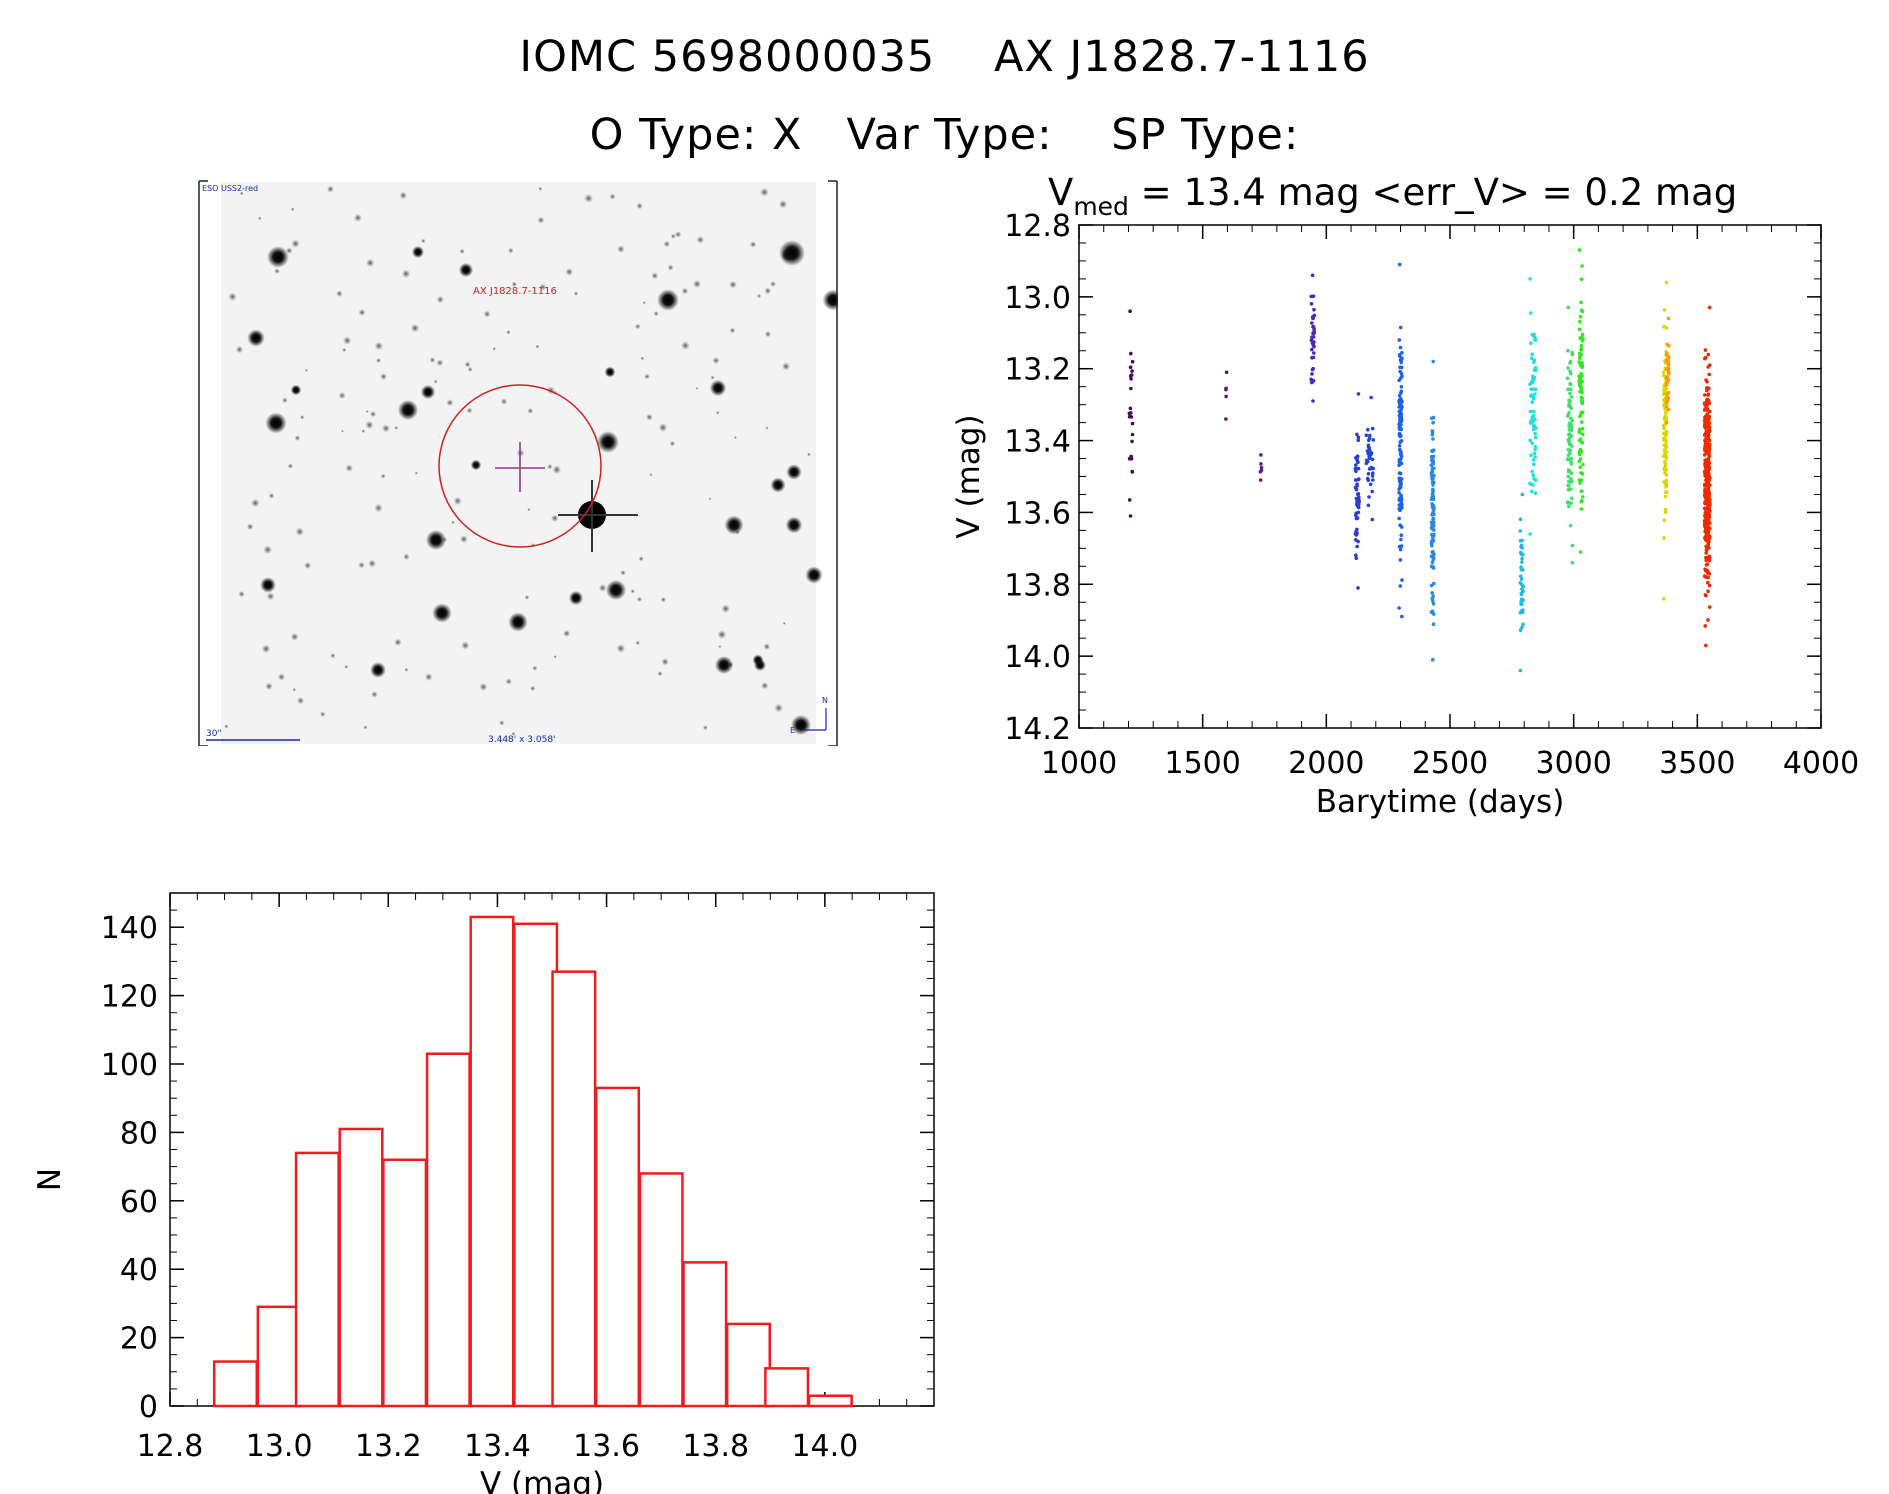  I want to click on error-circle, so click(520, 466).